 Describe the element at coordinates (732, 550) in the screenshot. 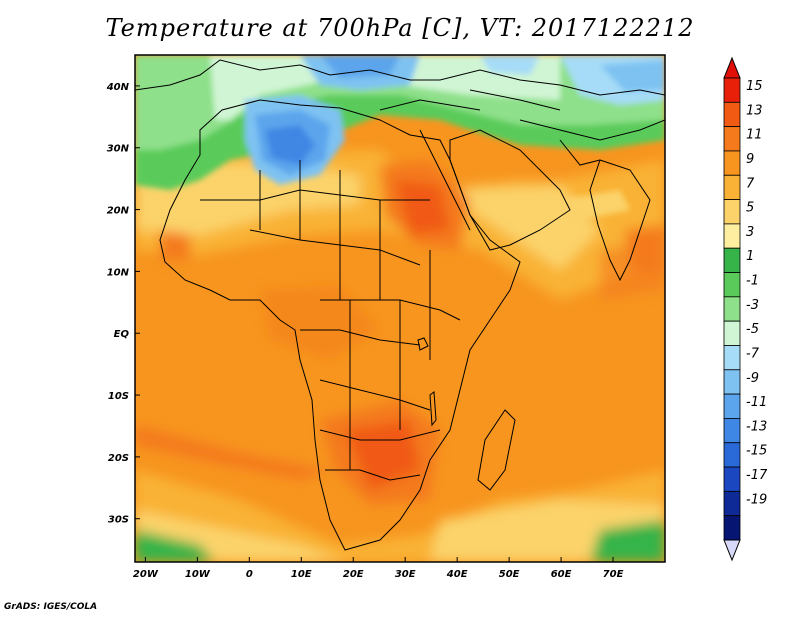

I see `colorbar-bottom-arrow` at that location.